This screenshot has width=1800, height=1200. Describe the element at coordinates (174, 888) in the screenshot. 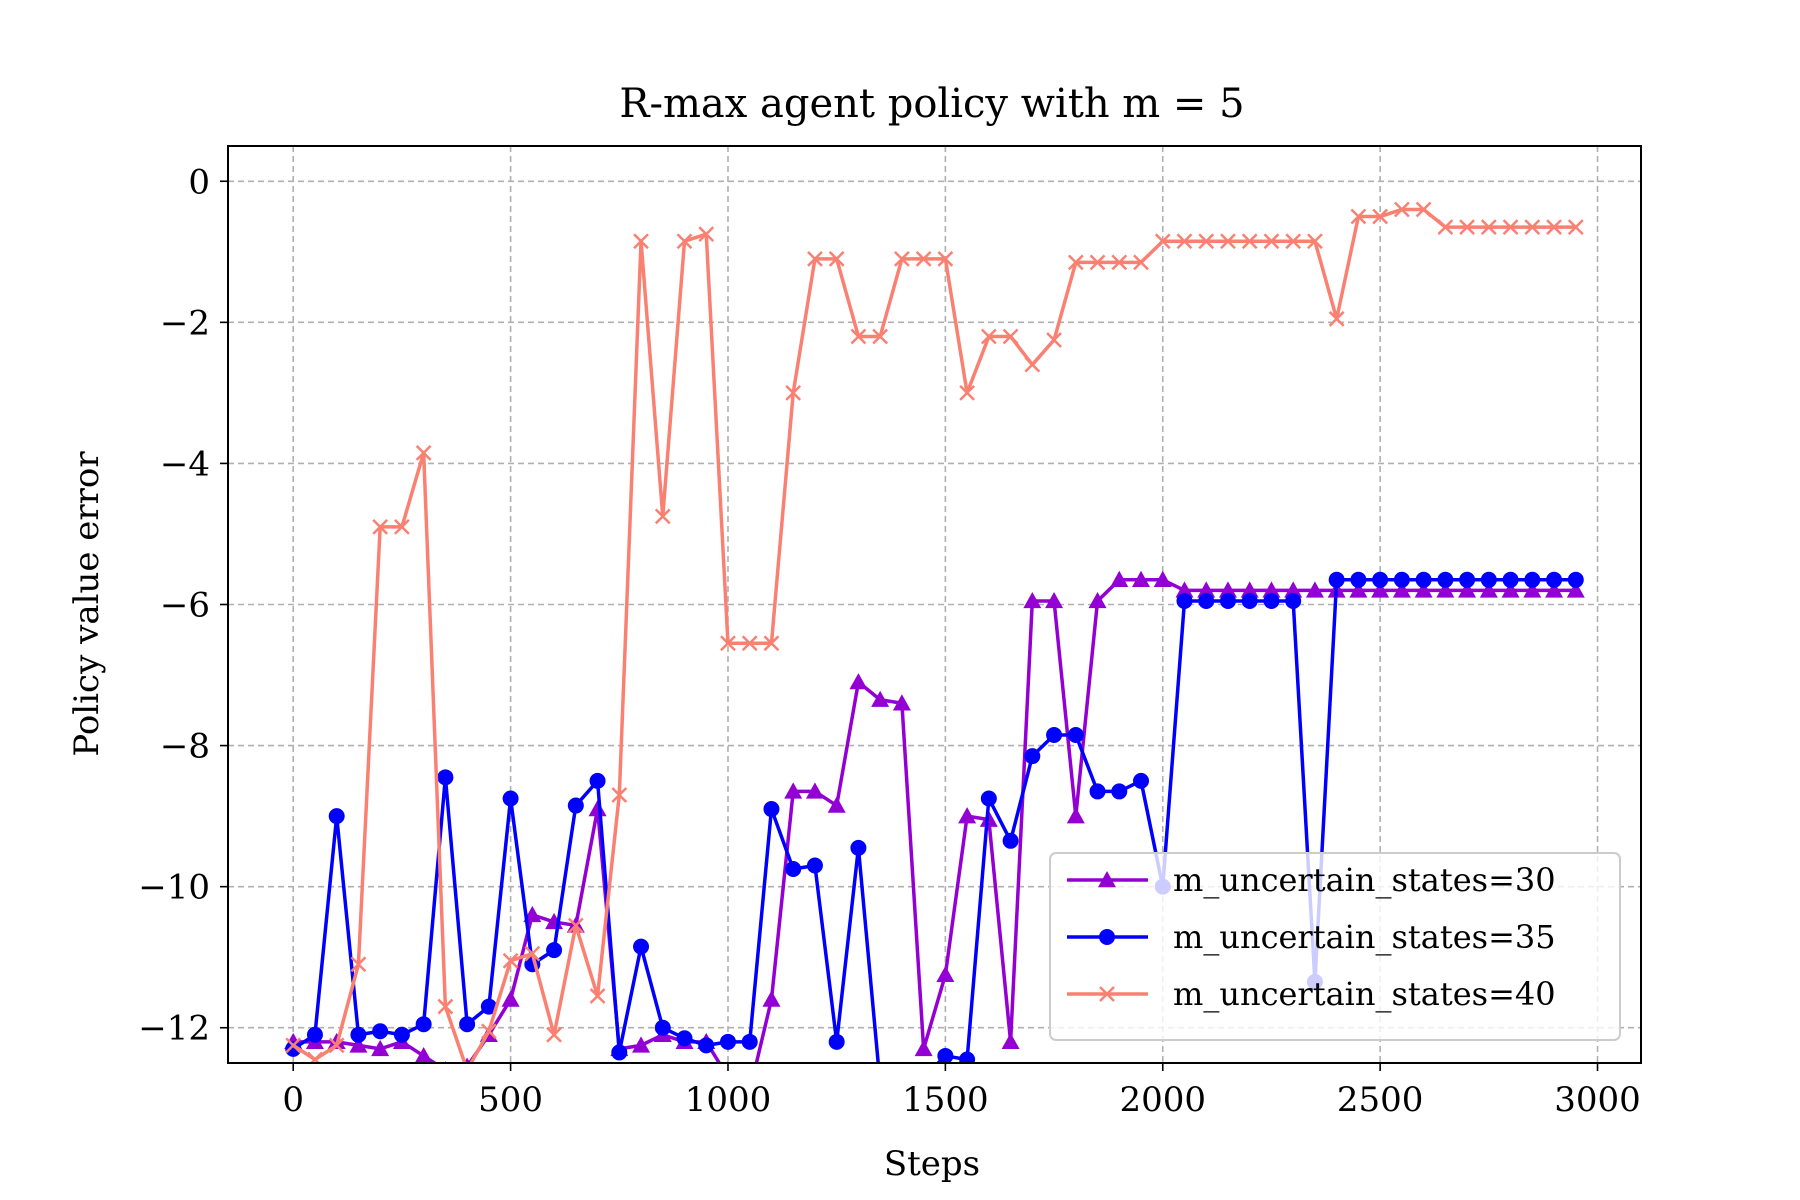

I see `y-tick-label: −10` at that location.